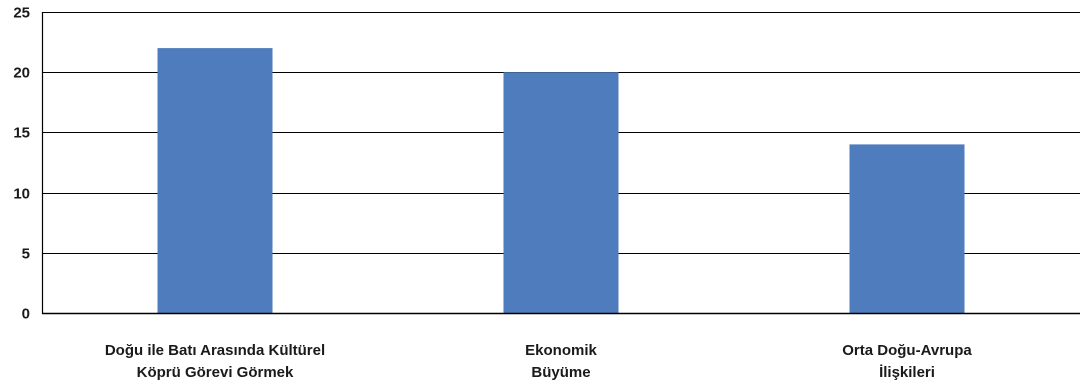 The width and height of the screenshot is (1086, 387). What do you see at coordinates (907, 372) in the screenshot?
I see `category-label-3-line-2: İlişkileri` at bounding box center [907, 372].